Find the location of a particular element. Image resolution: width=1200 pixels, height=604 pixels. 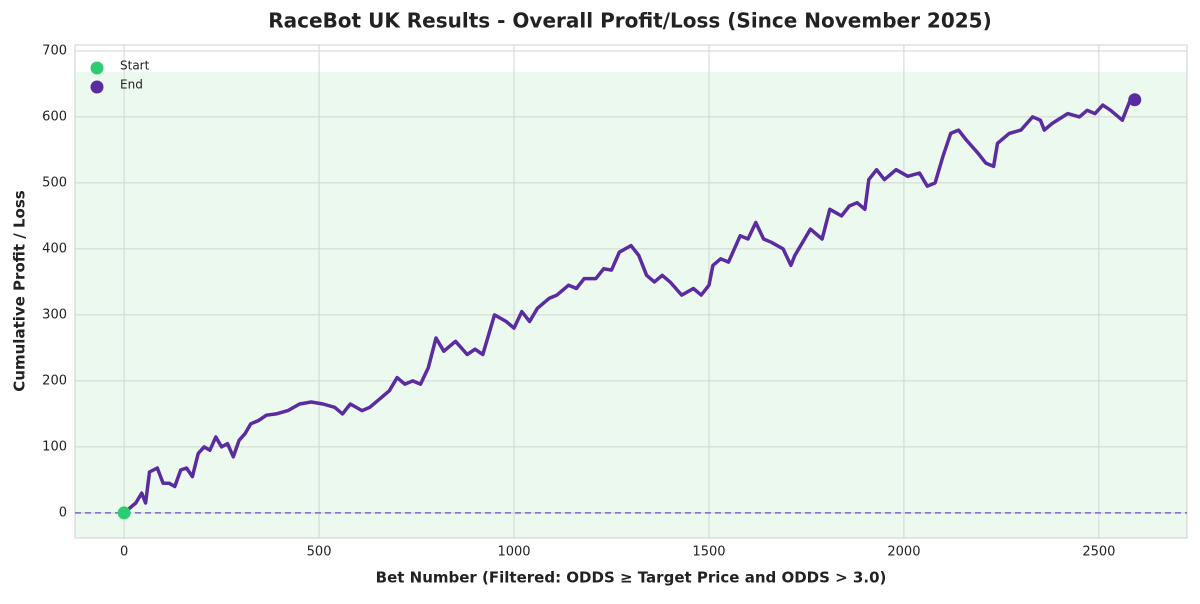

legend-label: End is located at coordinates (131, 85).